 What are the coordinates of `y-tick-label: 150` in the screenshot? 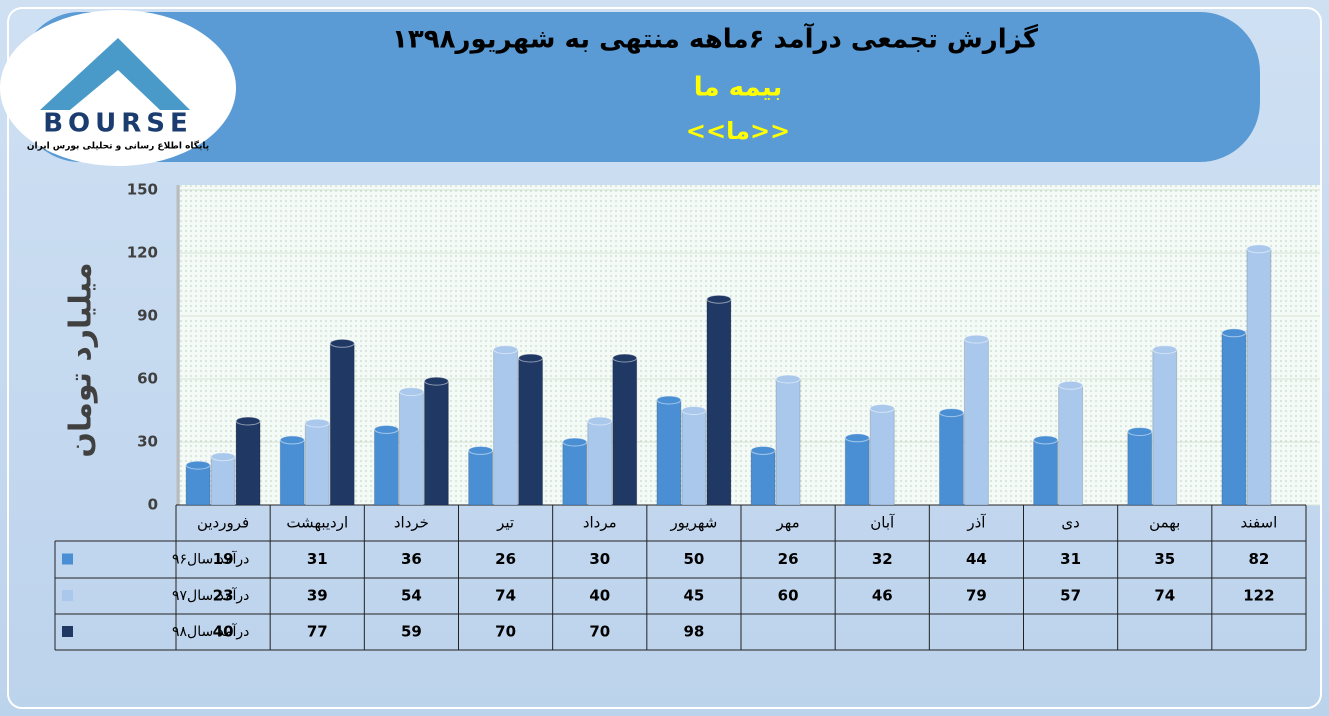 It's located at (142, 190).